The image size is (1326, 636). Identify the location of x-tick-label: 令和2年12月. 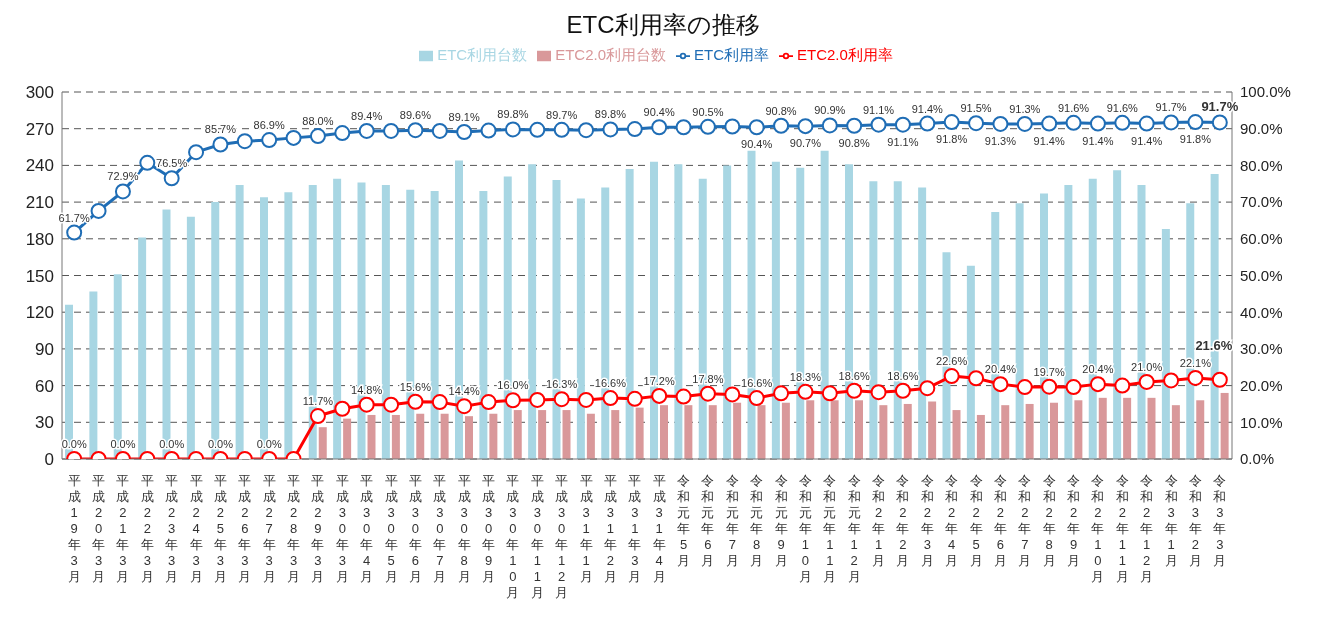
(1147, 528).